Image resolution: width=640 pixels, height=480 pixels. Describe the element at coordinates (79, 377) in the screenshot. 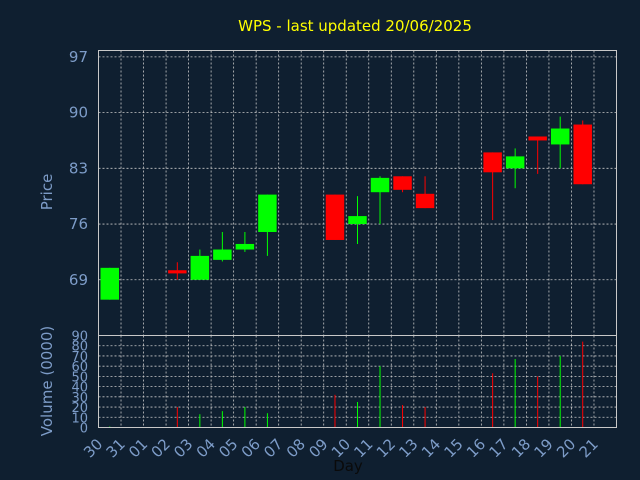

I see `volume-tick-label: 50` at that location.